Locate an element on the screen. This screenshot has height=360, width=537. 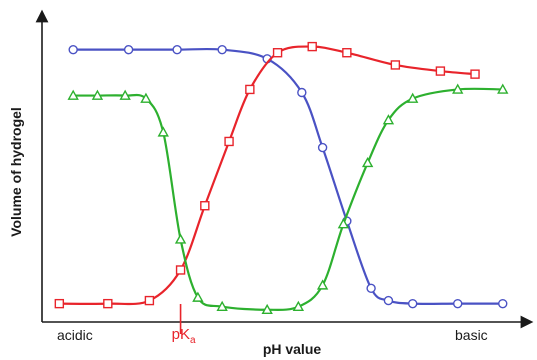
x-tick-label-basic: basic is located at coordinates (471, 335).